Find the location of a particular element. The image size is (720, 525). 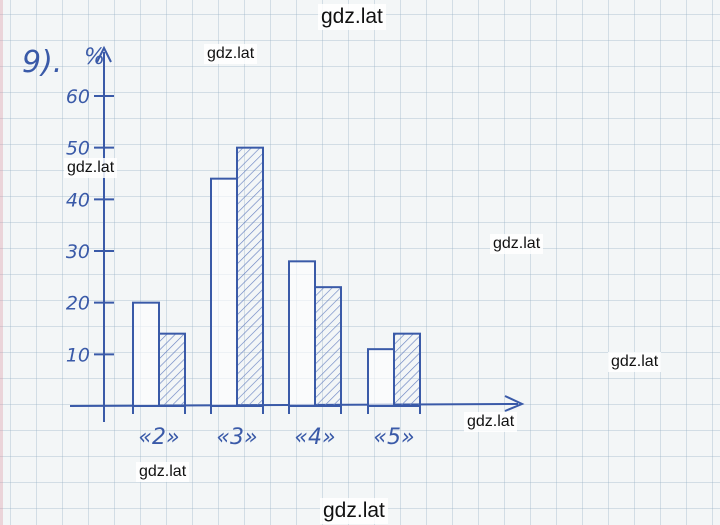

x-tick-label: «5» is located at coordinates (393, 437).